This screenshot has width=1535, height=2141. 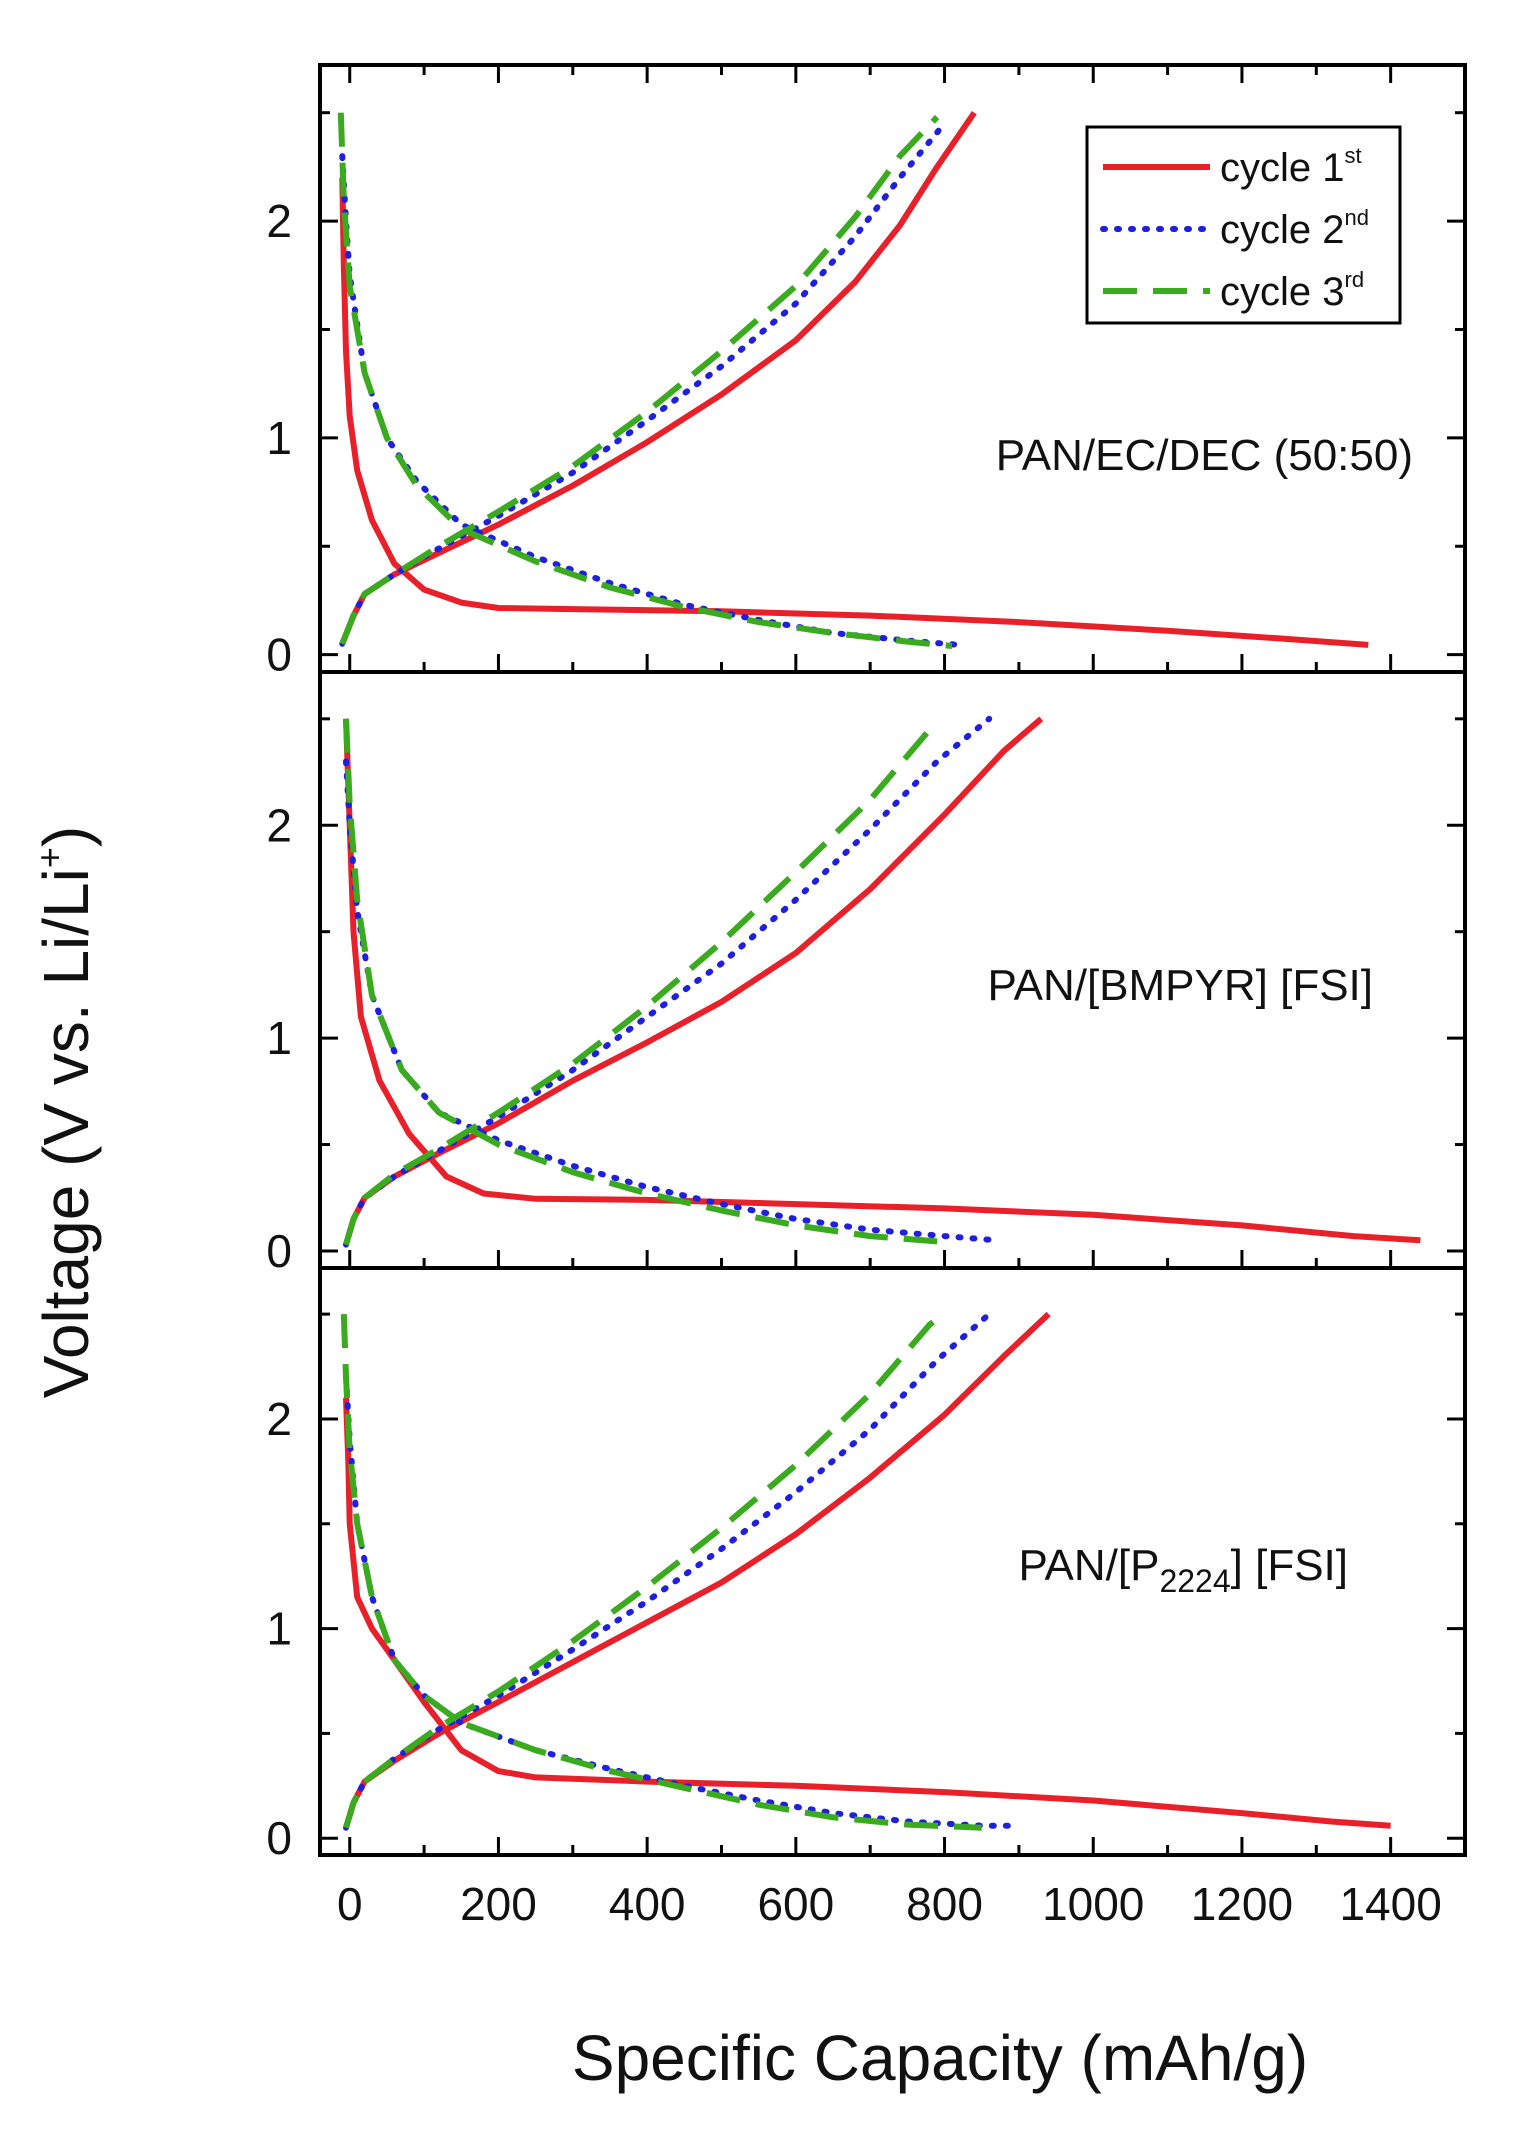 I want to click on x-tick-label: 1400, so click(x=1390, y=1904).